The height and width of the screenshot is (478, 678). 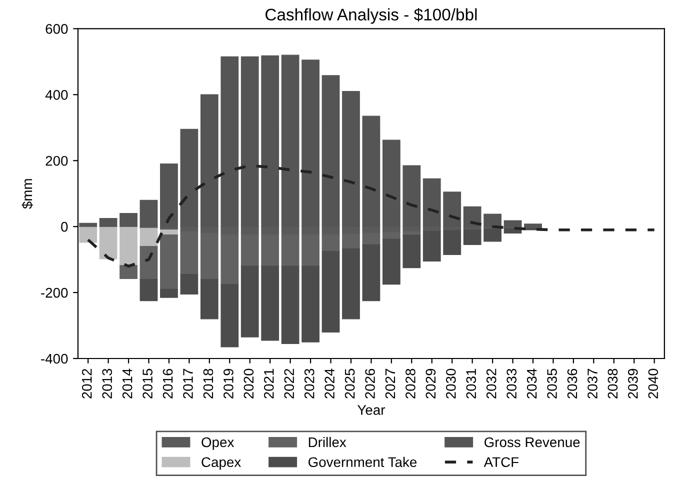 What do you see at coordinates (633, 383) in the screenshot?
I see `x-tick-label: 2039` at bounding box center [633, 383].